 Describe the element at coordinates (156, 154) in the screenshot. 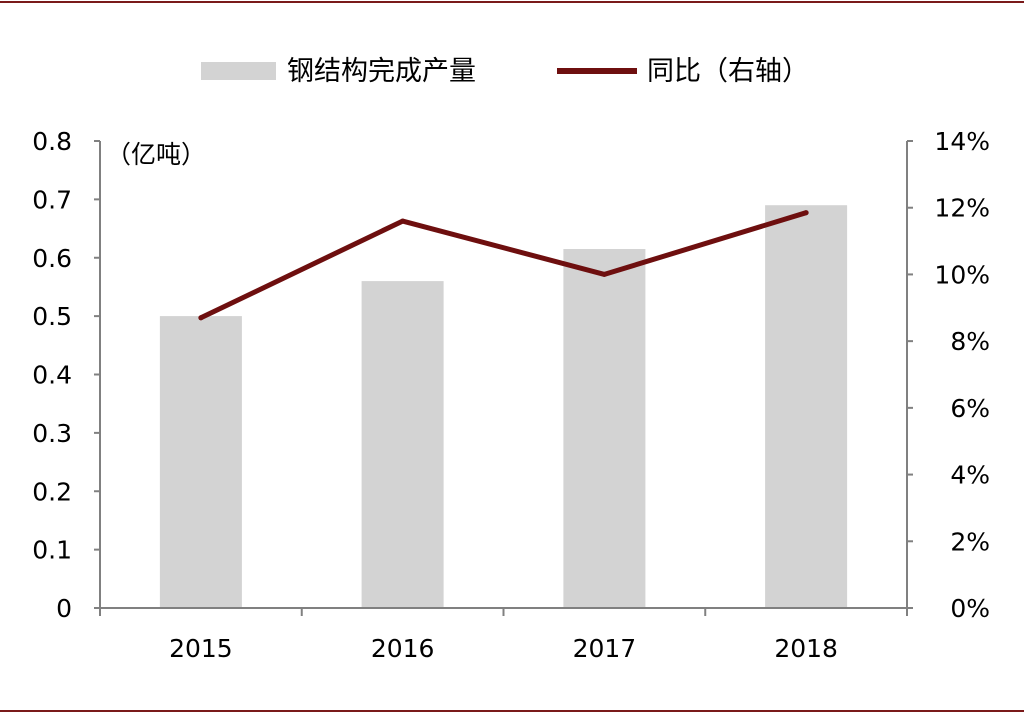

I see `left-axis-unit-label: （亿吨）` at that location.